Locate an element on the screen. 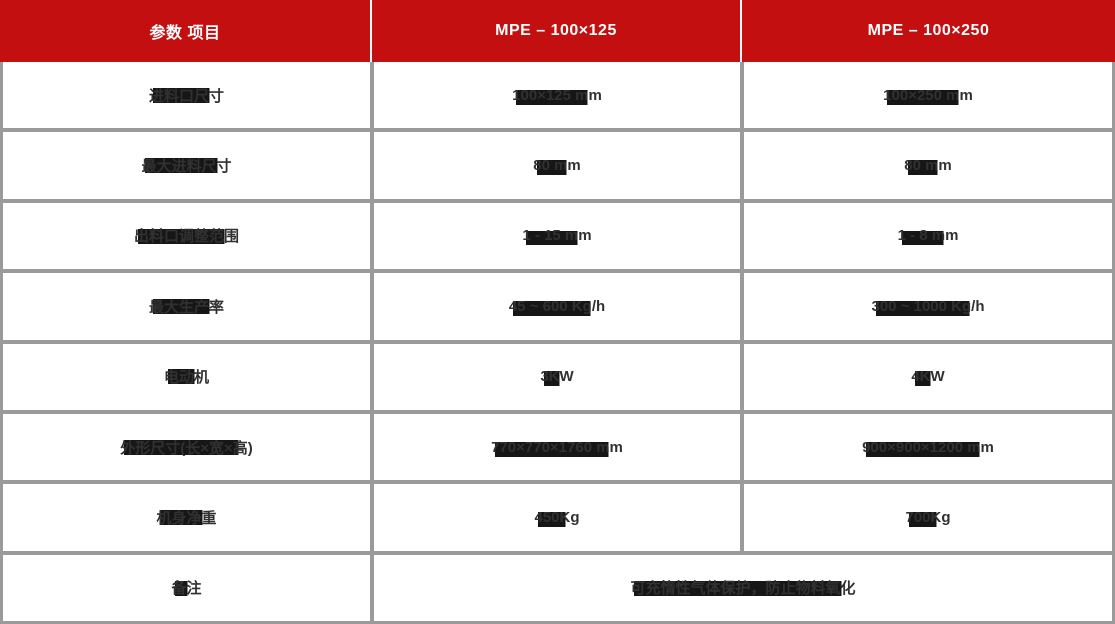  spec-value-cell-model1: 450Kg is located at coordinates (555, 517).